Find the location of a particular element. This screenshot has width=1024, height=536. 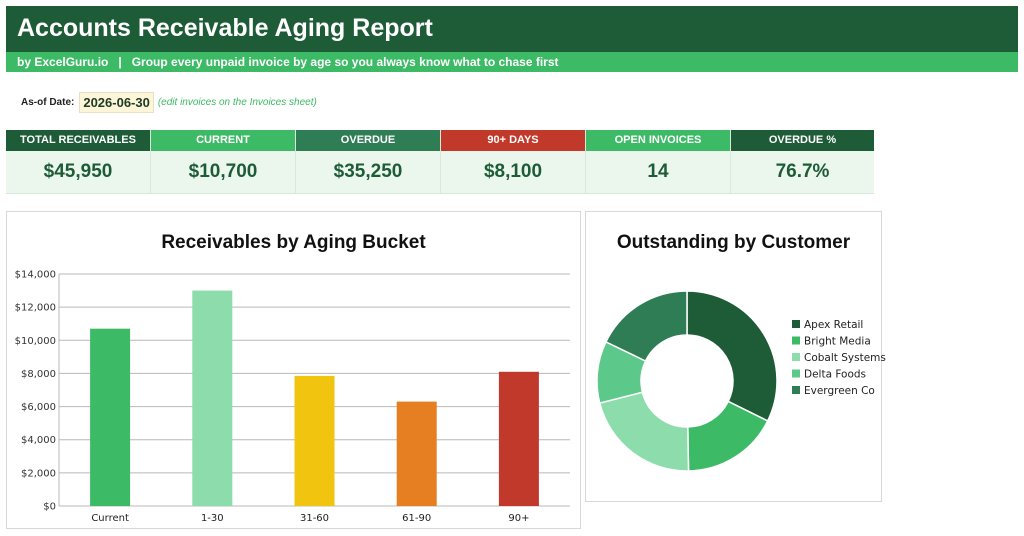

kpi-label: OVERDUE is located at coordinates (368, 140).